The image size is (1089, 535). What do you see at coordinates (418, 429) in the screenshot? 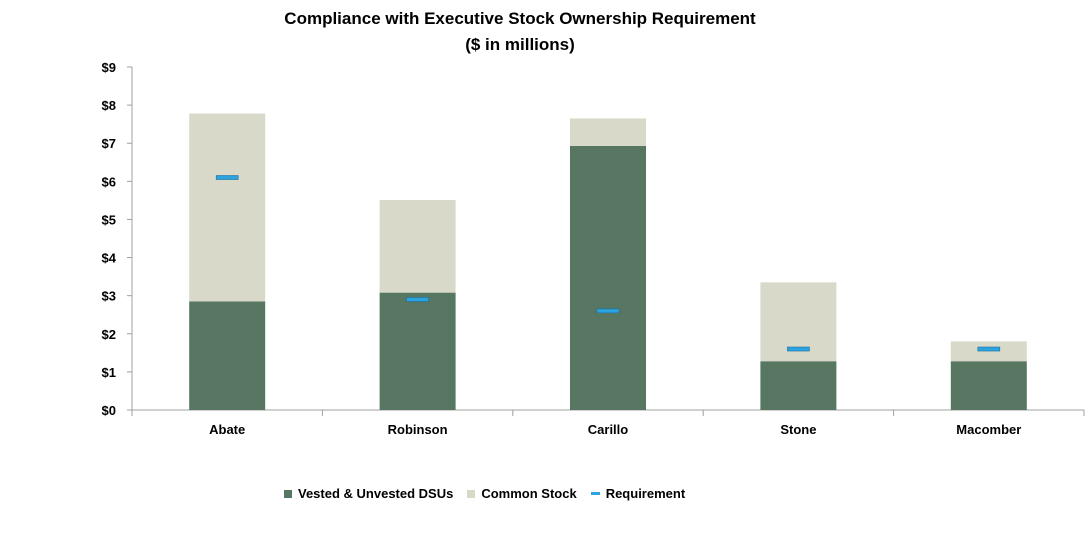
I see `x-tick-label: Robinson` at bounding box center [418, 429].